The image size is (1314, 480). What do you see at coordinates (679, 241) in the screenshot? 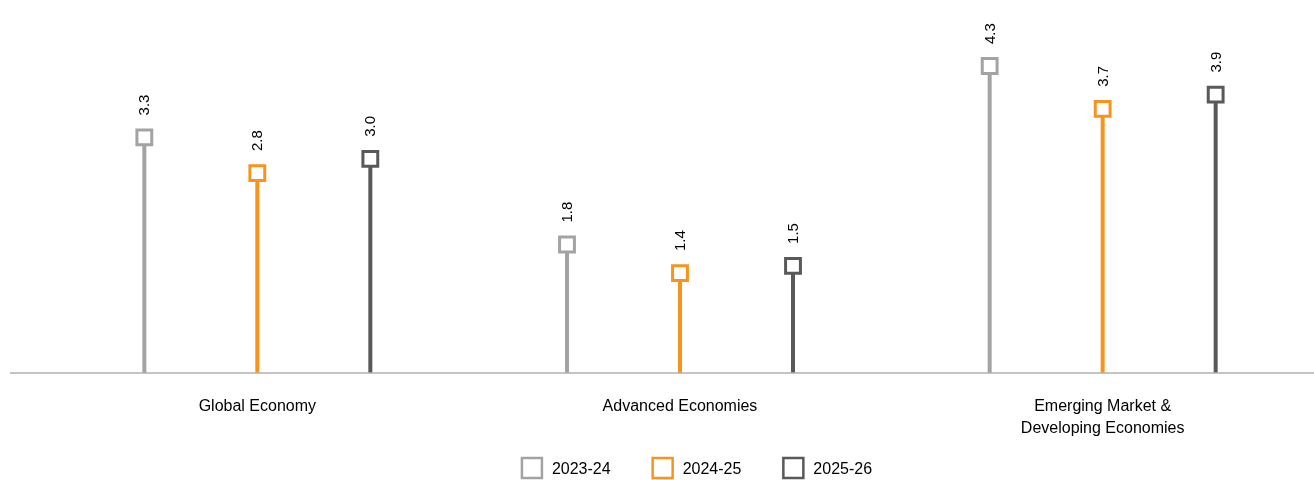
I see `data-label: 1.4` at bounding box center [679, 241].